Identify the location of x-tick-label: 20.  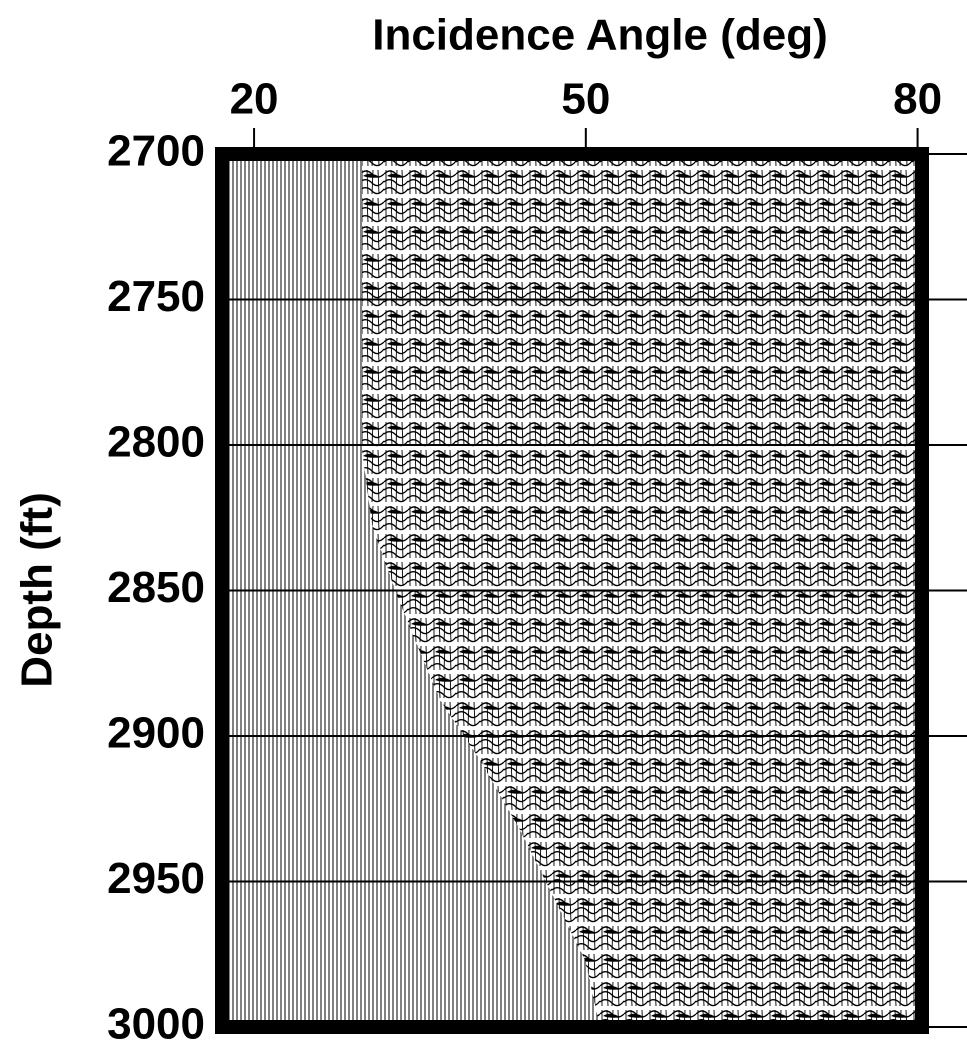
(254, 99).